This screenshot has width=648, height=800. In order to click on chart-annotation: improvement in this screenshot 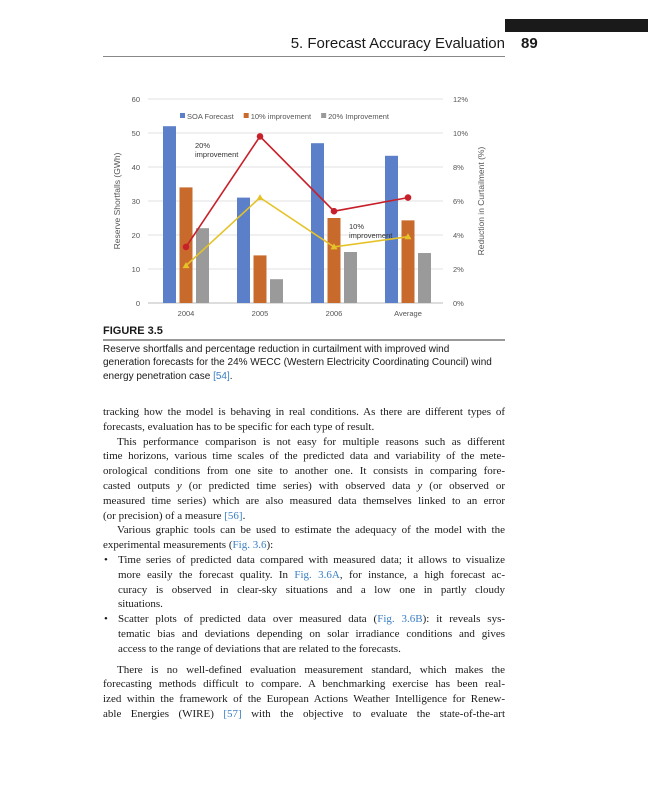, I will do `click(217, 154)`.